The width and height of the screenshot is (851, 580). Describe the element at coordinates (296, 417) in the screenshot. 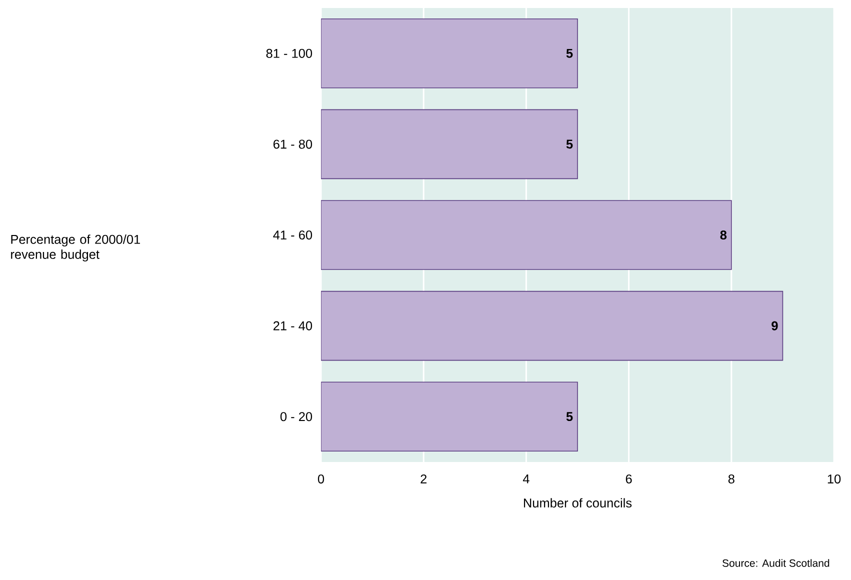

I see `y-tick-label: 0 - 20` at that location.